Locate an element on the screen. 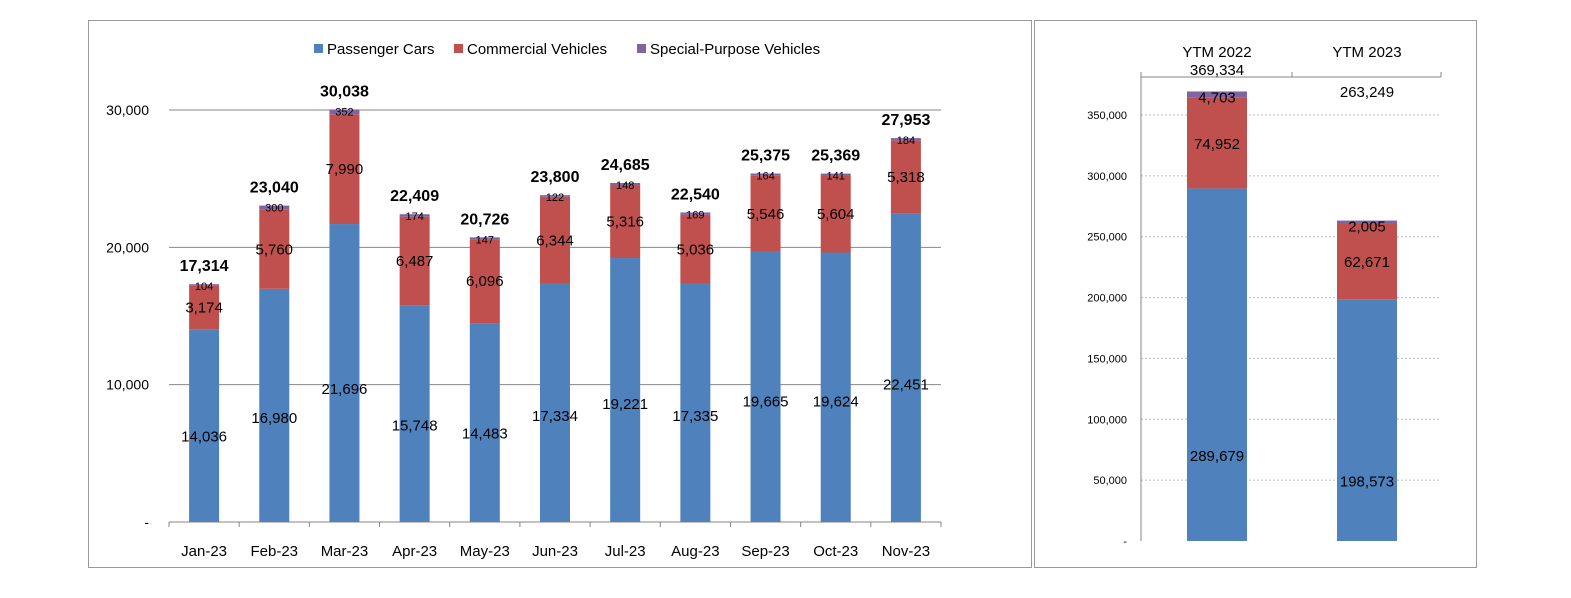  total-label: 23,800 is located at coordinates (555, 177).